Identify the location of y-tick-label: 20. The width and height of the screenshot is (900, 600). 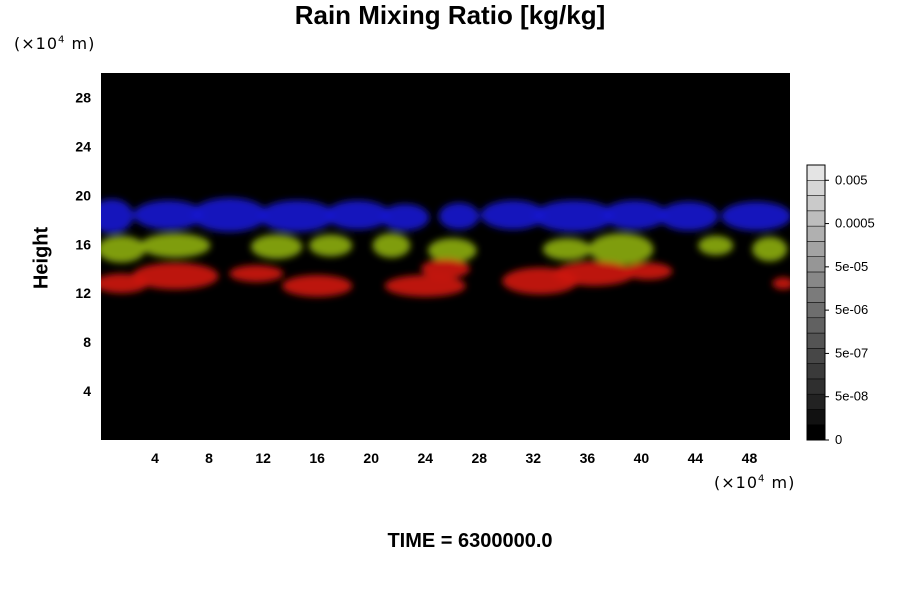
(83, 195).